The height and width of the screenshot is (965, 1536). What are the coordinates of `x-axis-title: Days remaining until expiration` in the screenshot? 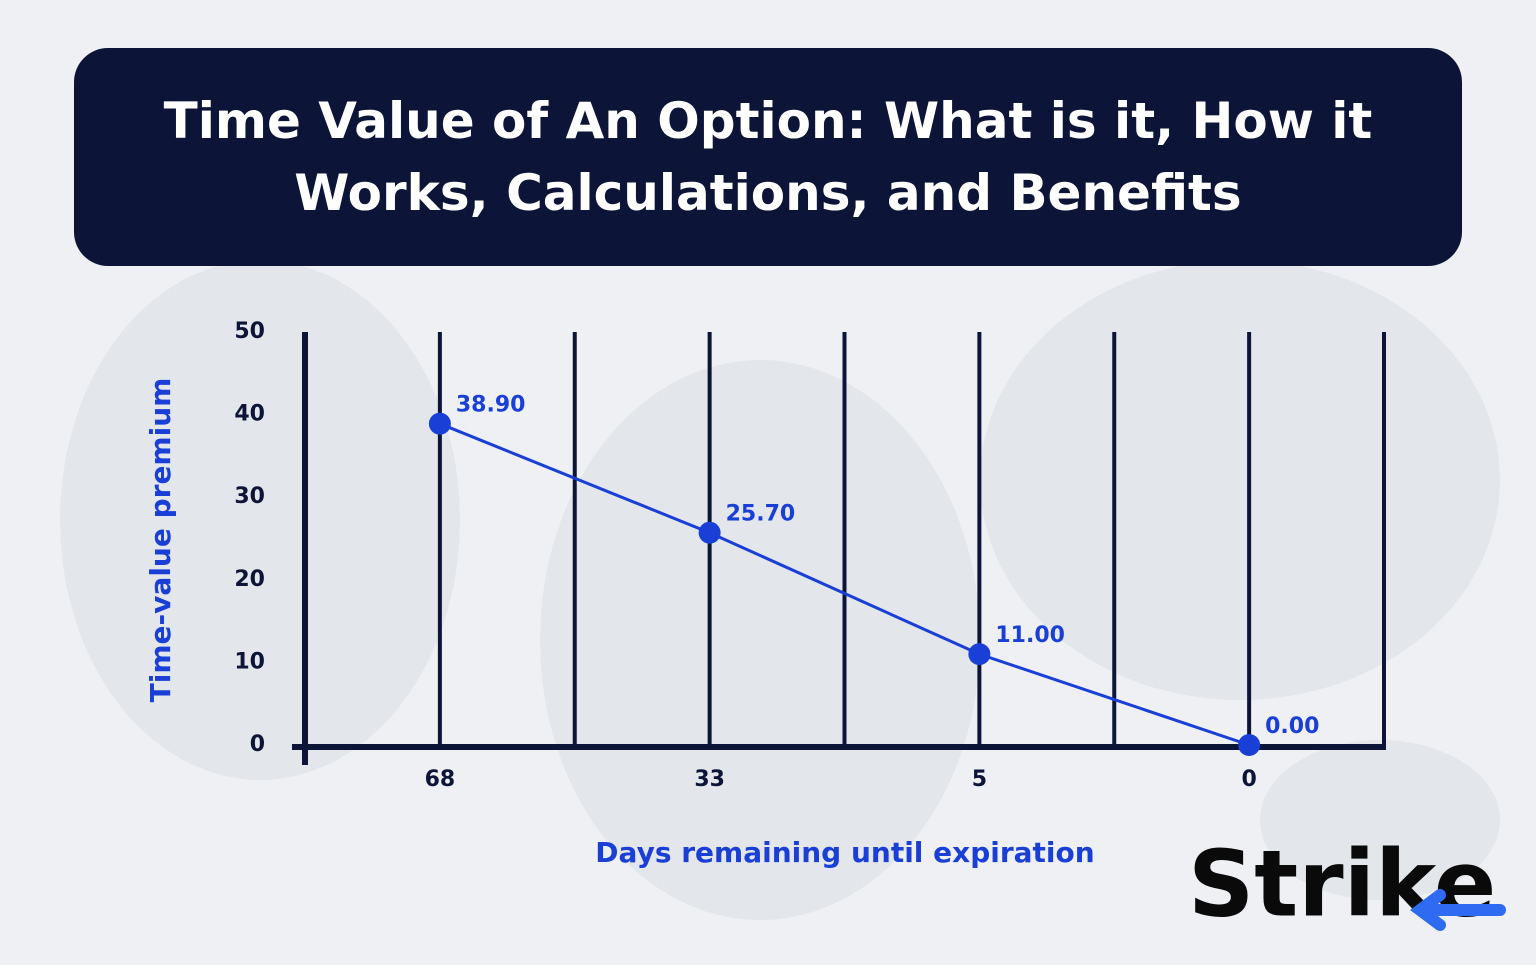 It's located at (844, 852).